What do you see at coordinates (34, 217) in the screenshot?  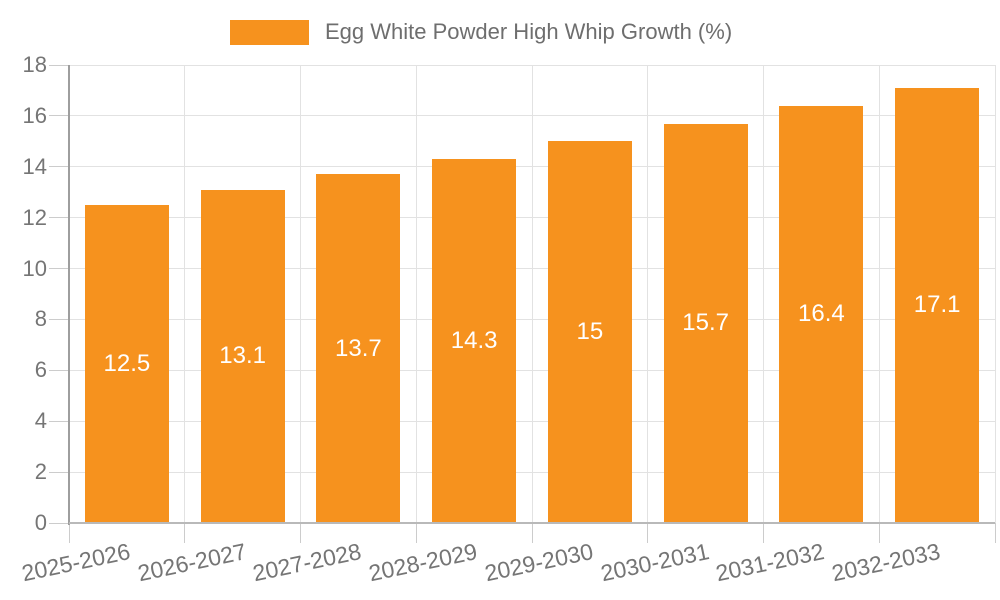 I see `y-axis-tick-label: 12` at bounding box center [34, 217].